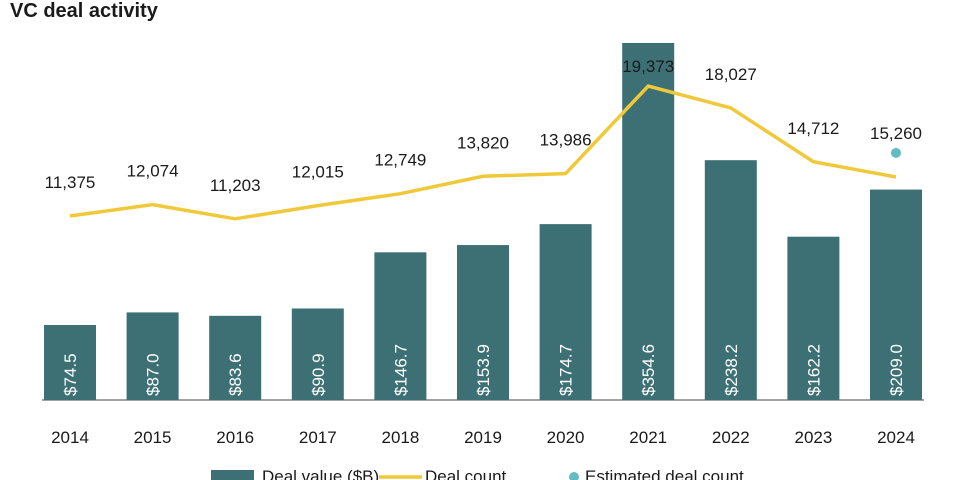 This screenshot has height=480, width=964. I want to click on x-tick-label: 2020, so click(566, 437).